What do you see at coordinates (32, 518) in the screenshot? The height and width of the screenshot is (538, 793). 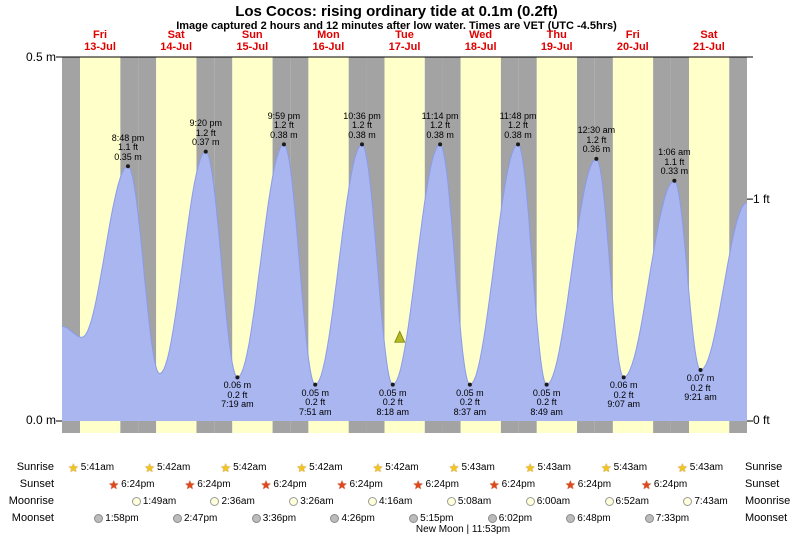 I see `moonset-row-label-left: Moonset` at bounding box center [32, 518].